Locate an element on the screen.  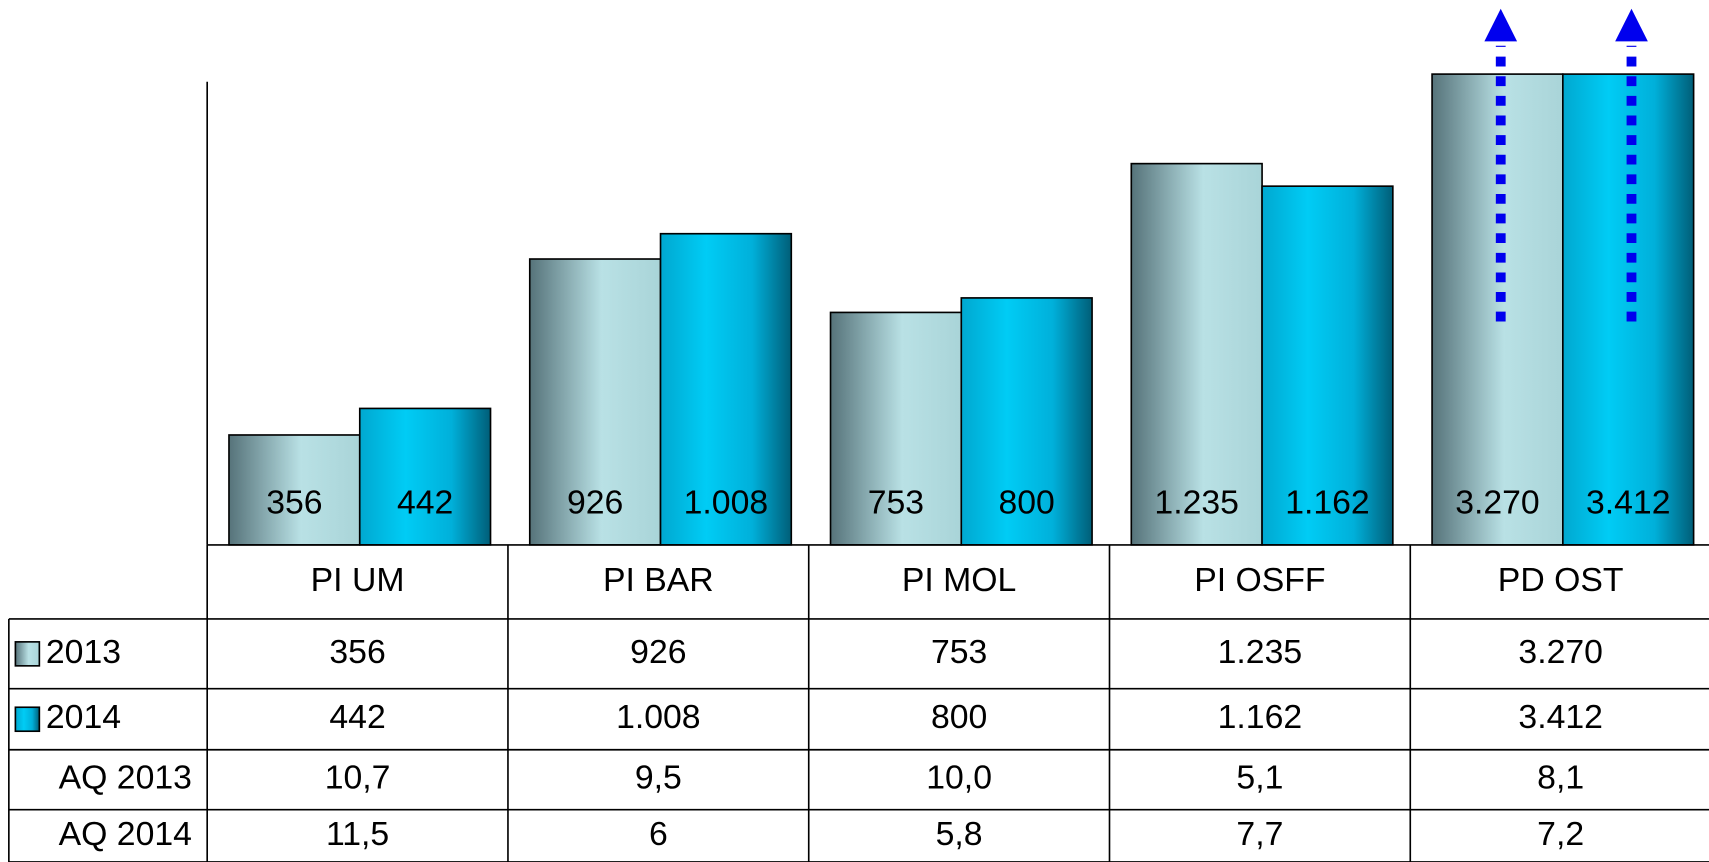
data-label: 1.162 is located at coordinates (1327, 502).